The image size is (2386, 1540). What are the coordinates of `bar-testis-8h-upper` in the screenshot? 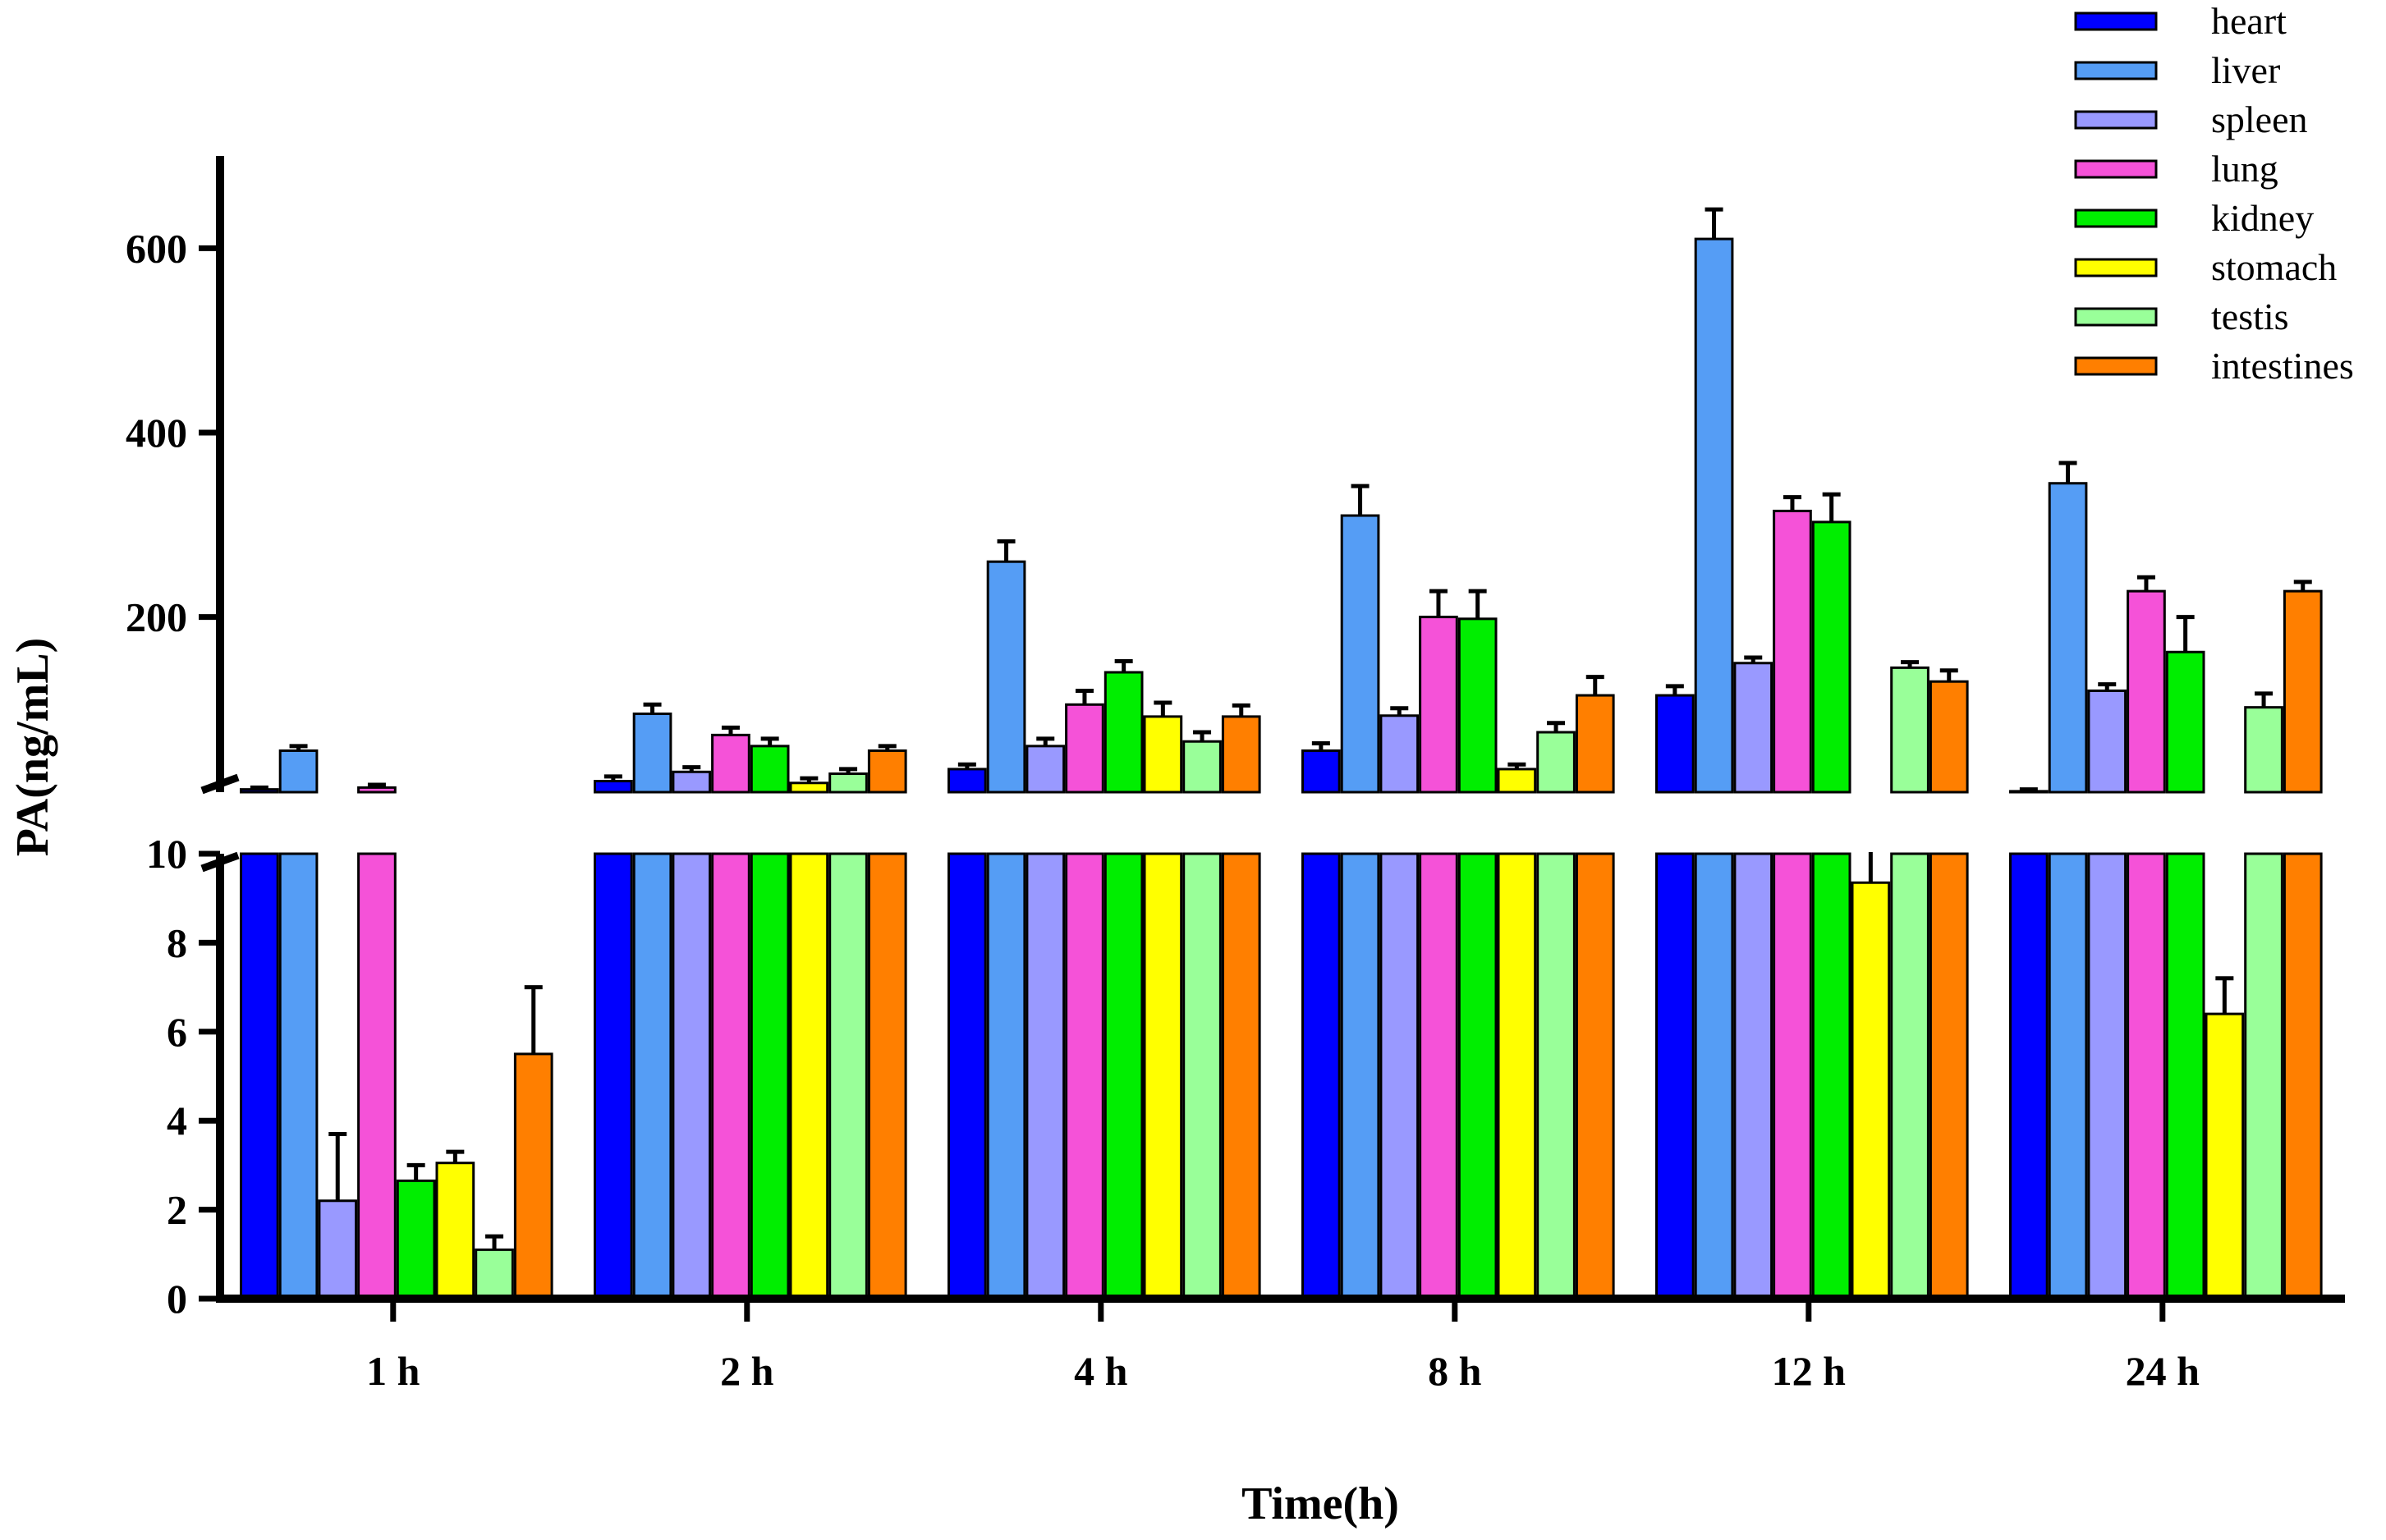 It's located at (1556, 762).